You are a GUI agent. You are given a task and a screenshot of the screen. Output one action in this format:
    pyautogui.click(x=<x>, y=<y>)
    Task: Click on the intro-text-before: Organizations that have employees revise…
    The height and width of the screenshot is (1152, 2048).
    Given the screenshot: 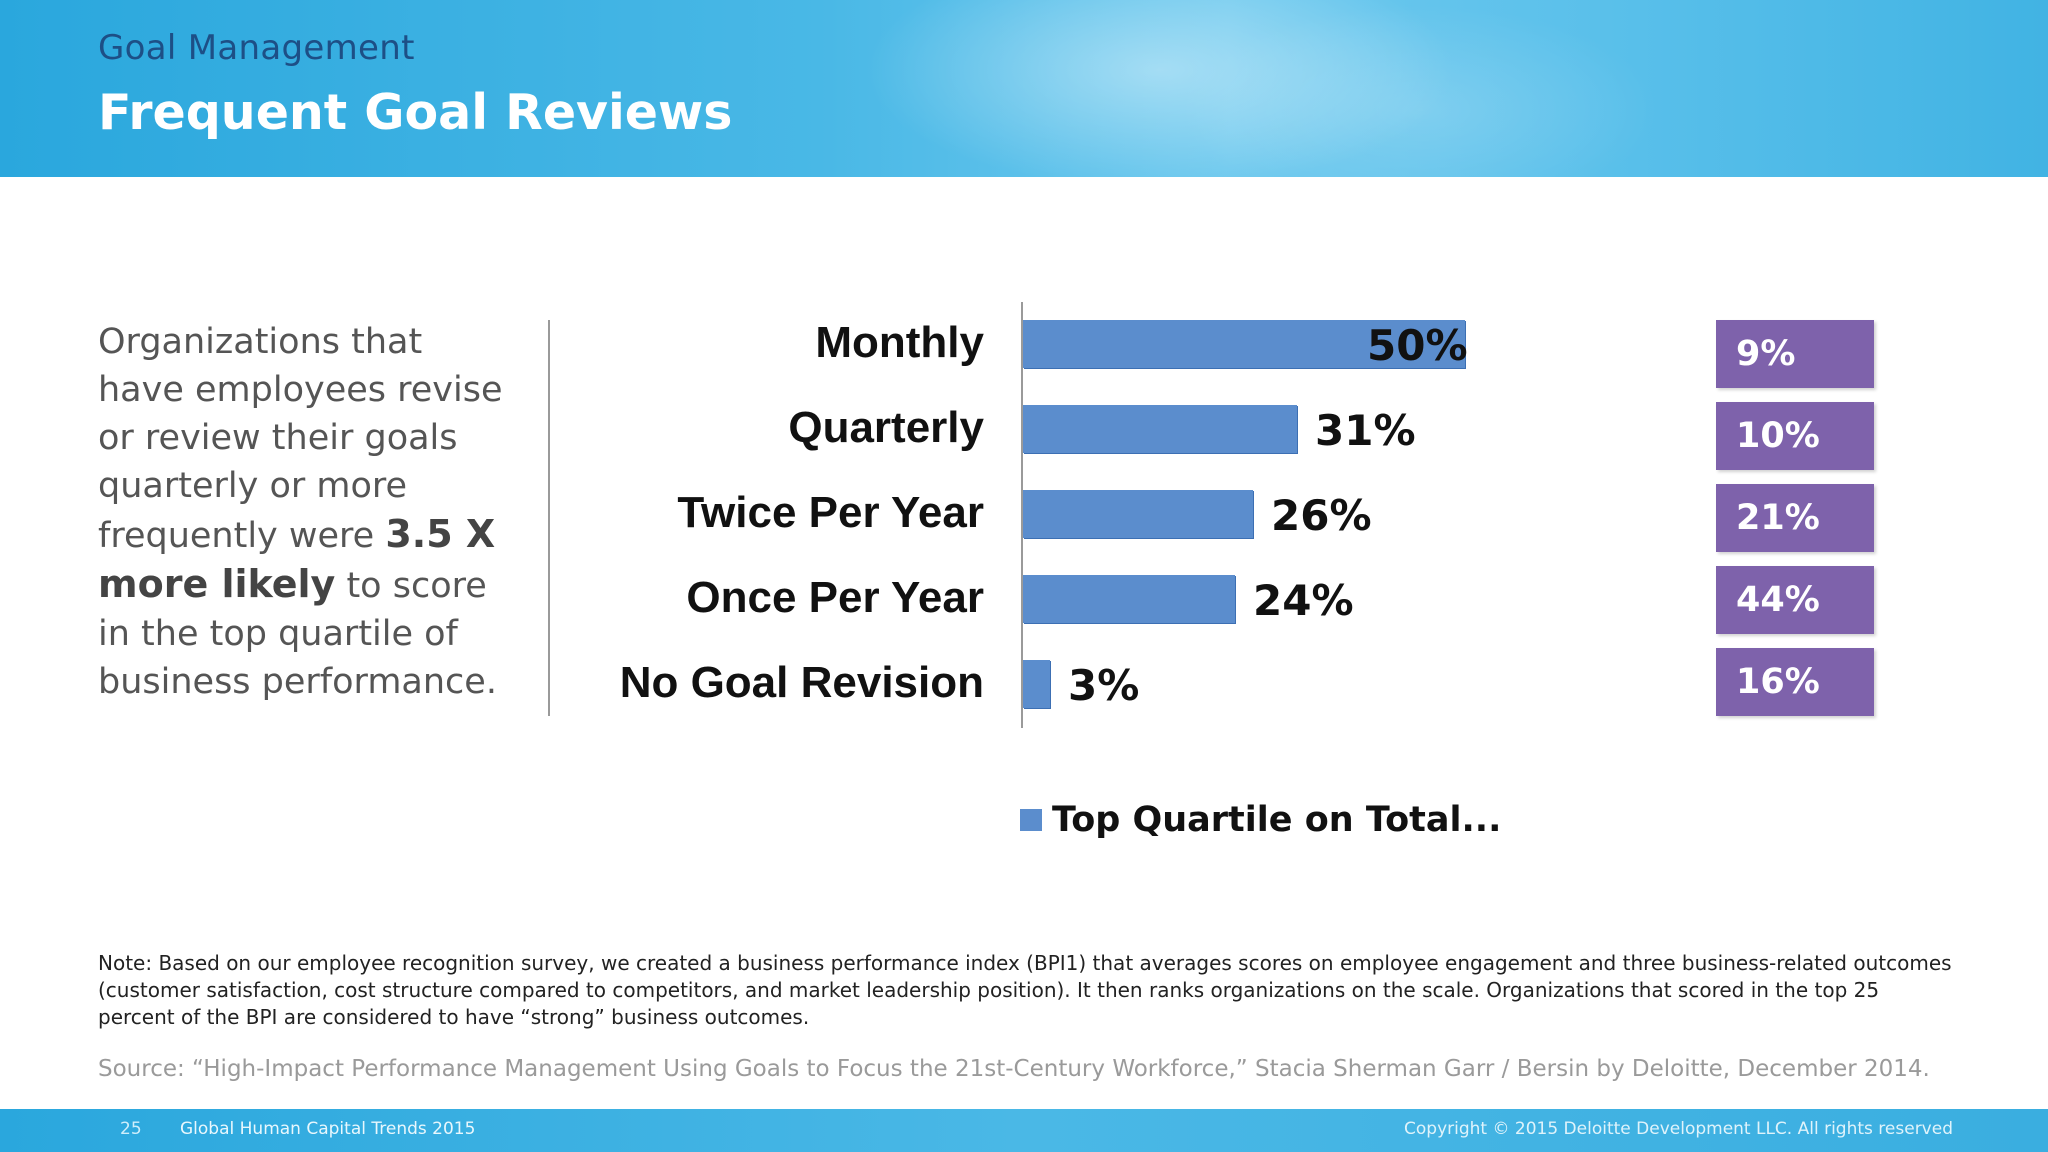 What is the action you would take?
    pyautogui.click(x=300, y=439)
    